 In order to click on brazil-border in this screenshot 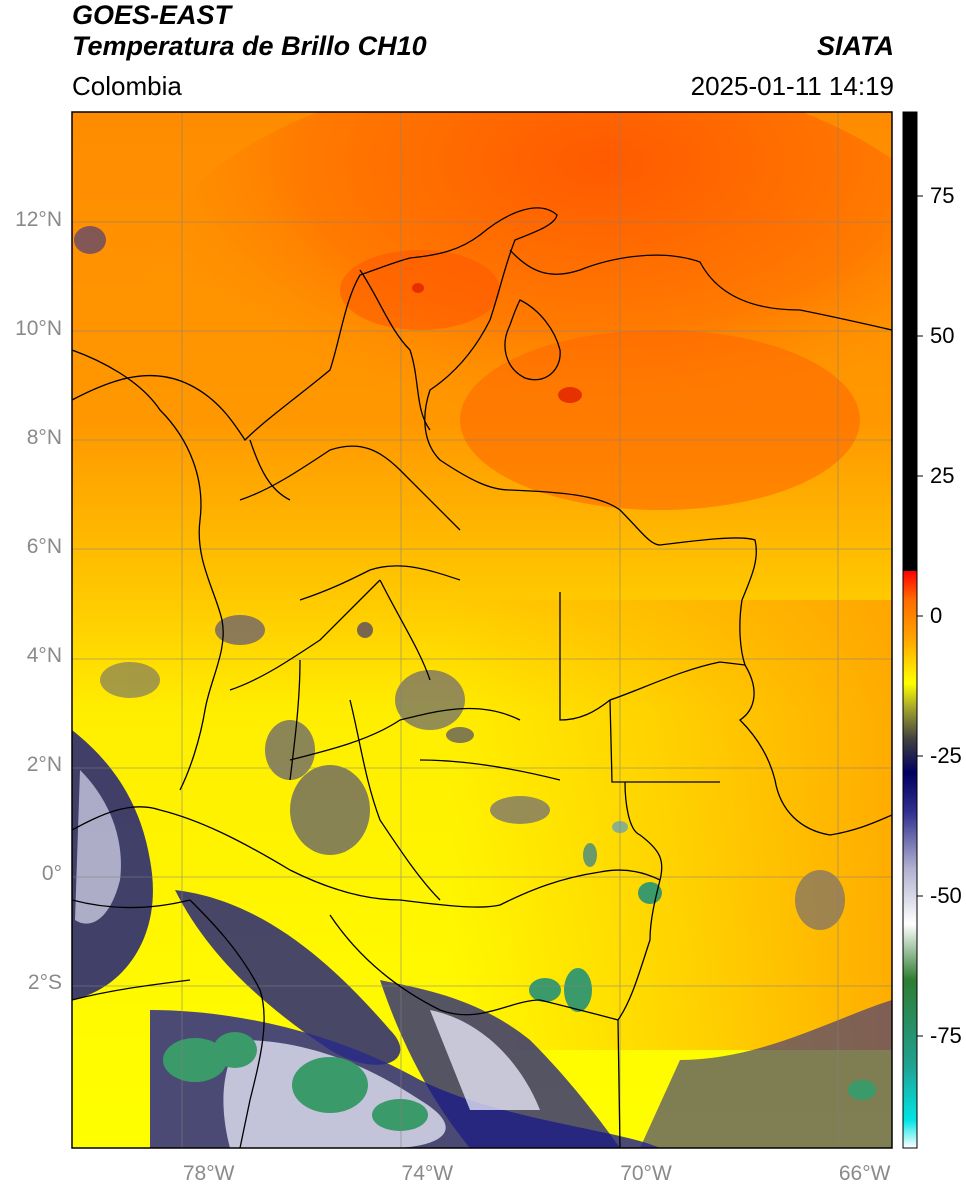, I will do `click(664, 923)`.